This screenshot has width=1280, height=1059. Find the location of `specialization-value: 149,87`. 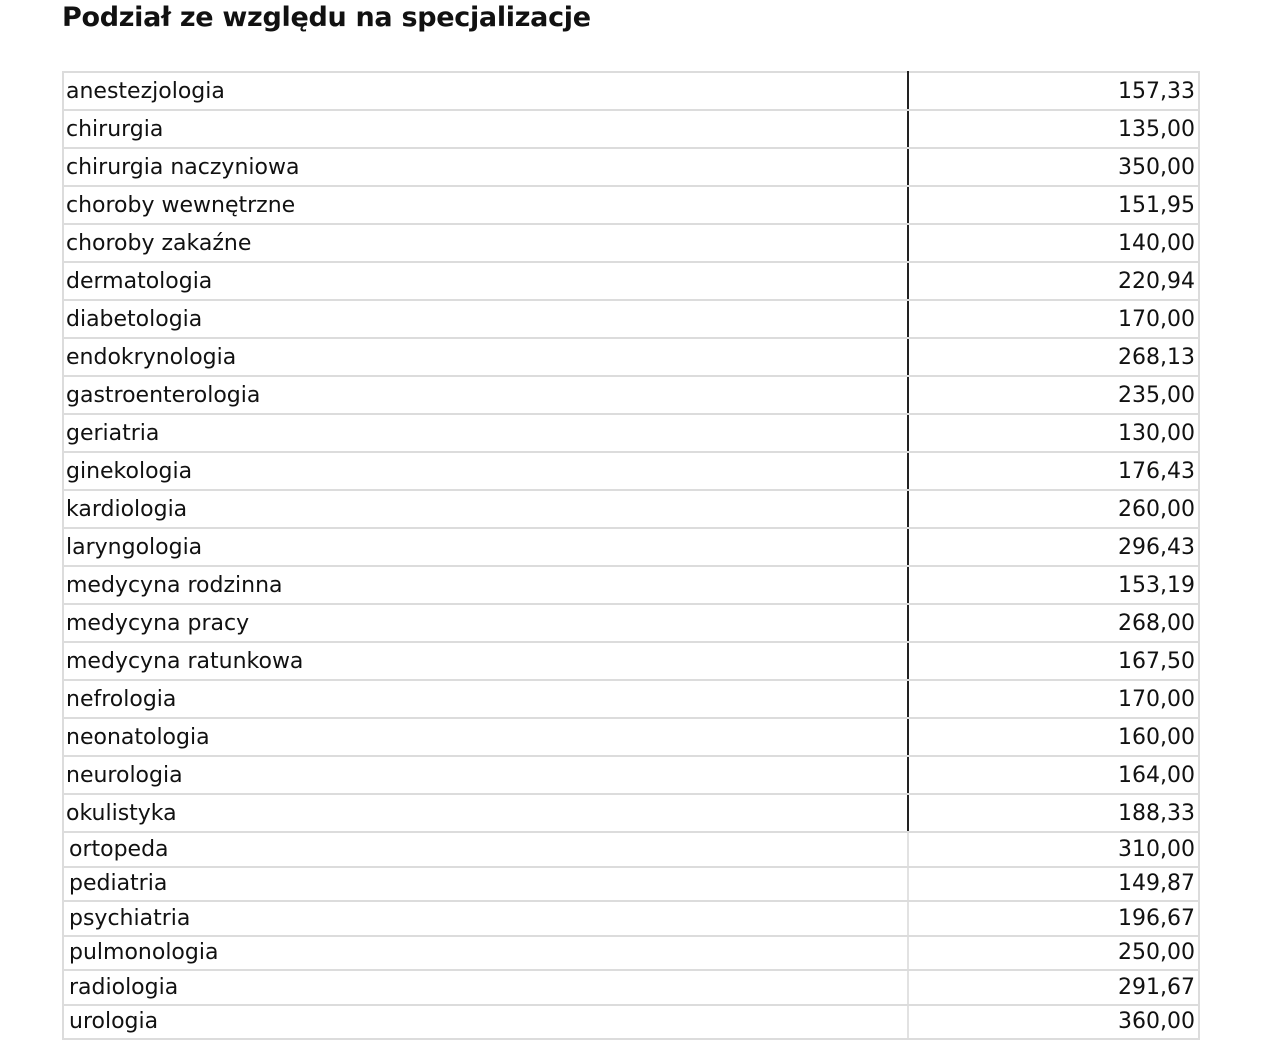

specialization-value: 149,87 is located at coordinates (1053, 884).